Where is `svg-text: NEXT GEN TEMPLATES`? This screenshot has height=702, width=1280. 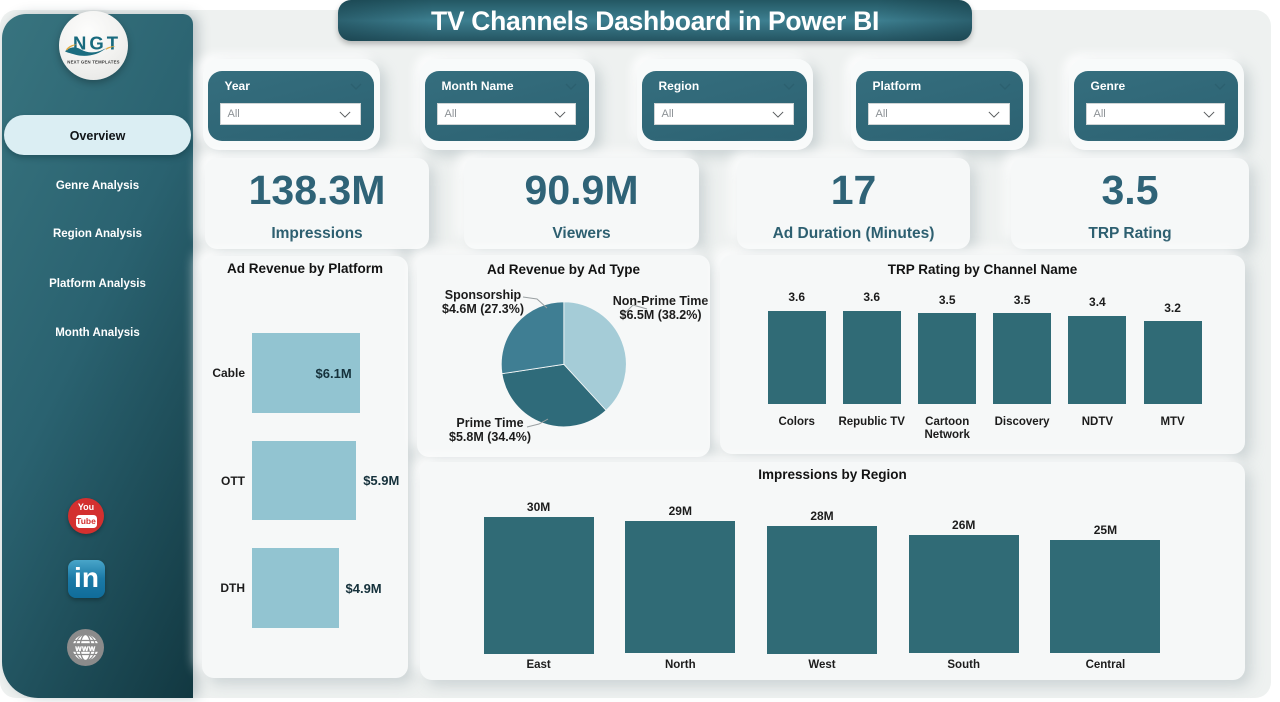 svg-text: NEXT GEN TEMPLATES is located at coordinates (93, 62).